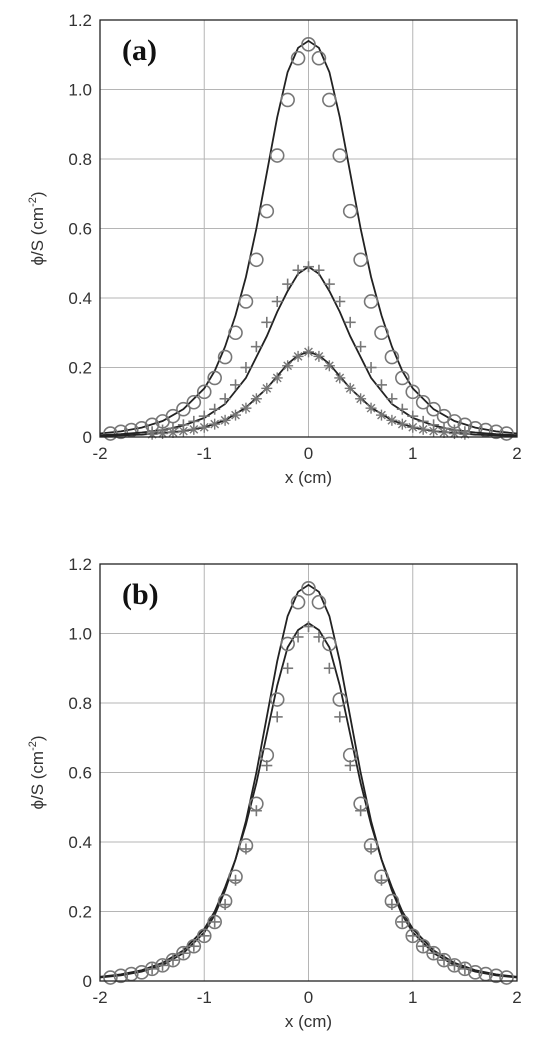 The image size is (540, 1050). What do you see at coordinates (80, 912) in the screenshot?
I see `y-tick-label: 0.2` at bounding box center [80, 912].